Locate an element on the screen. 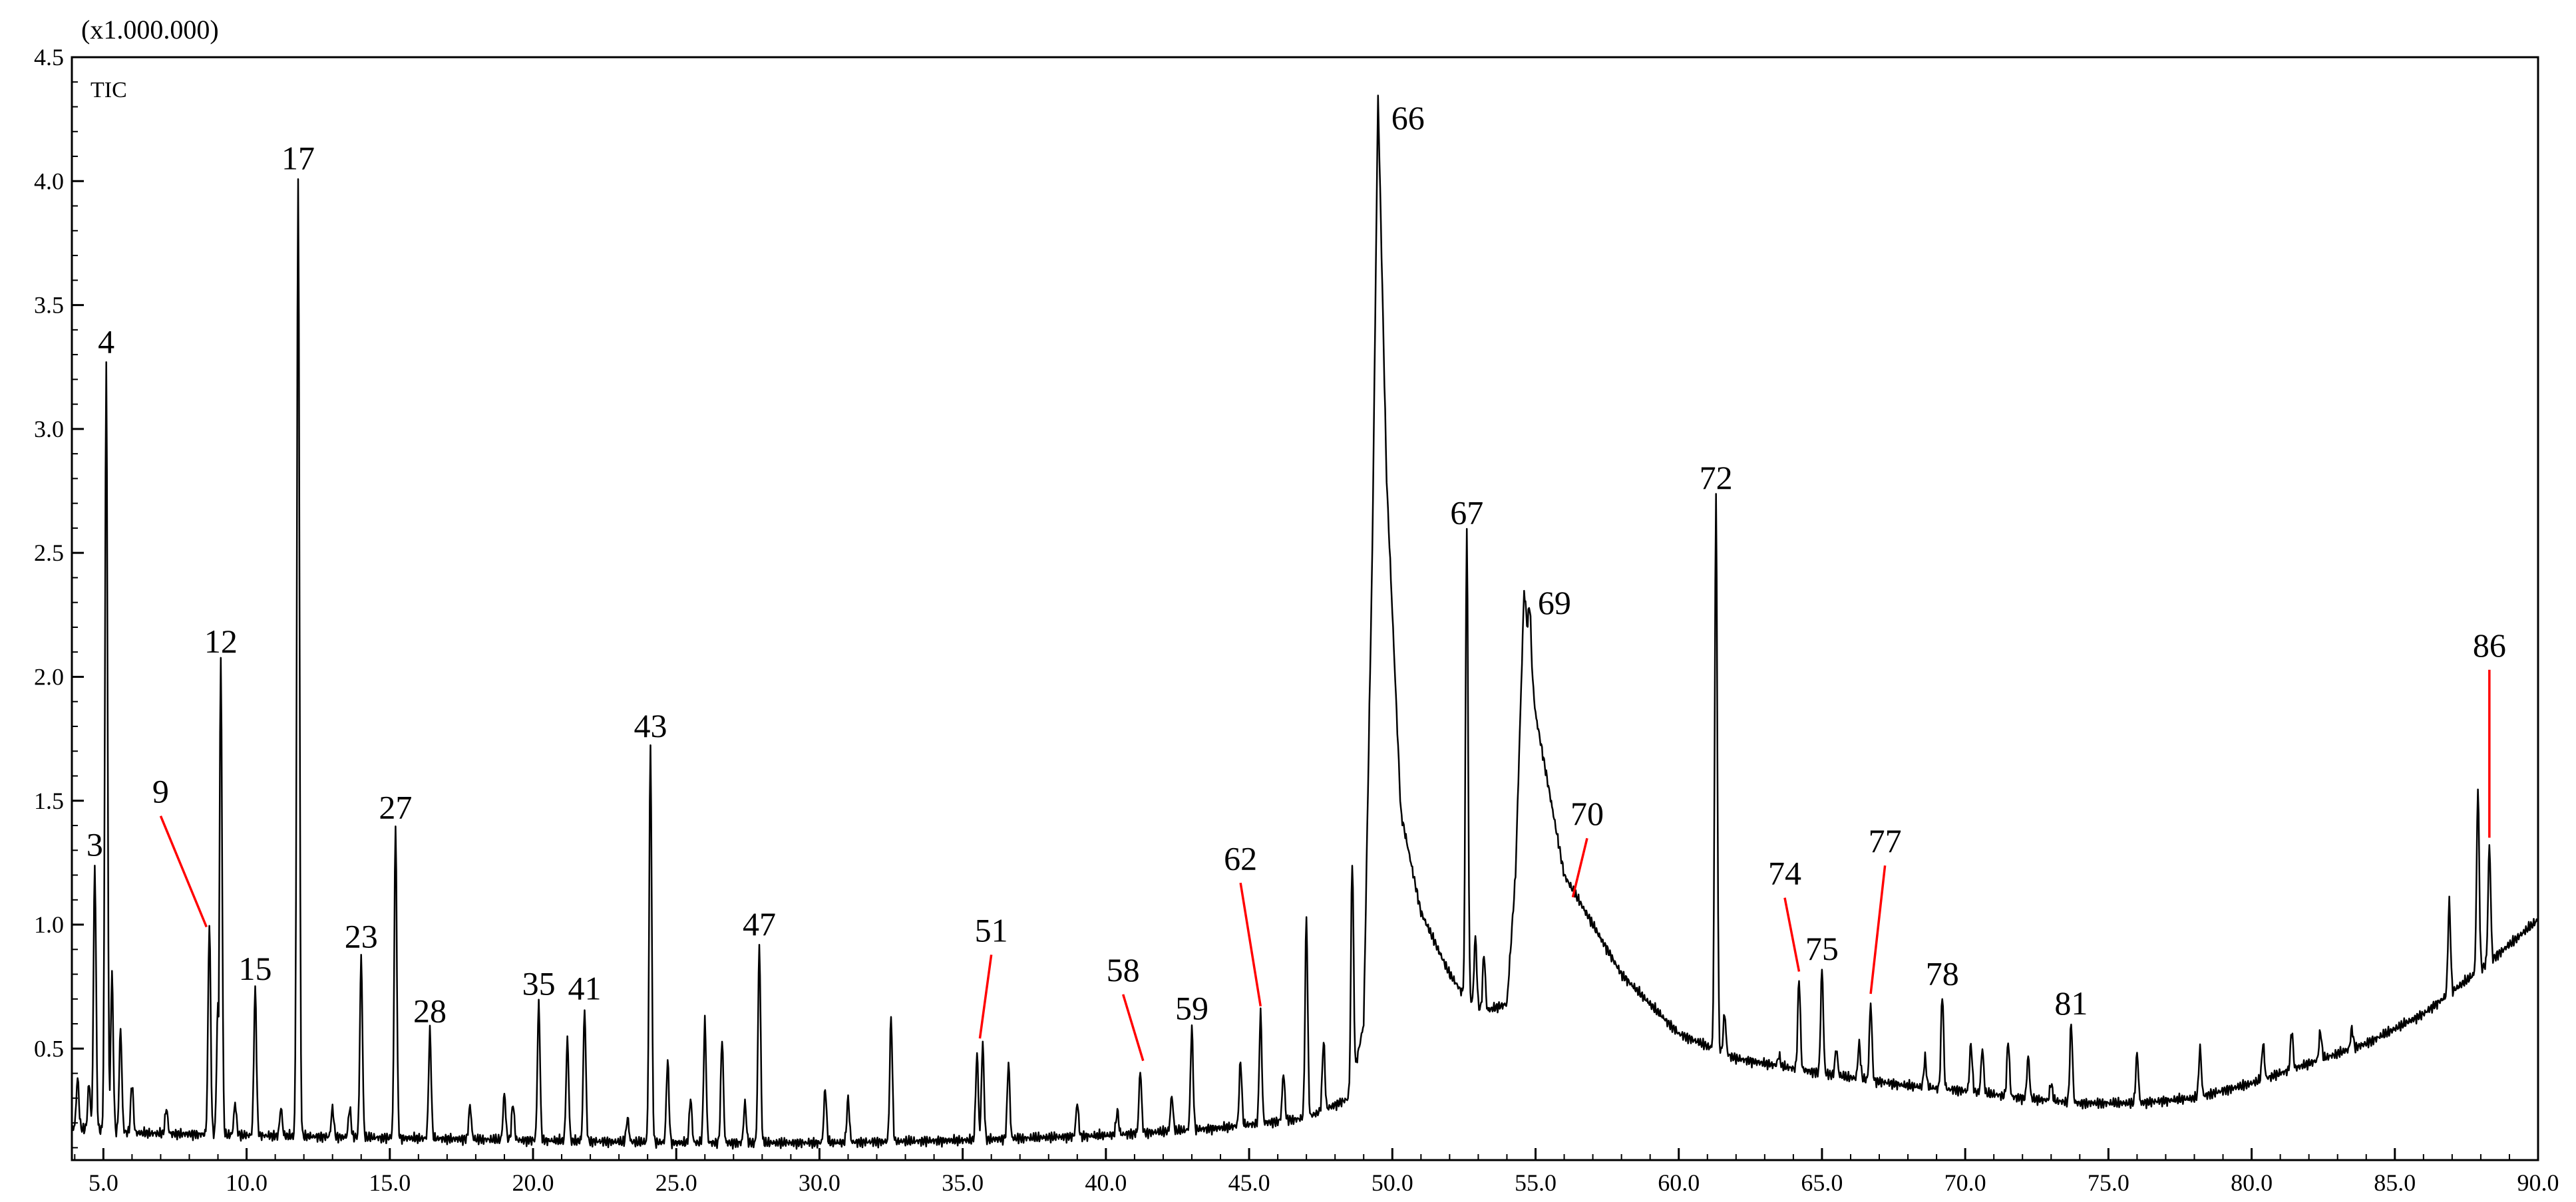 The width and height of the screenshot is (2576, 1202). y-tick-label: 0.5 is located at coordinates (49, 1048).